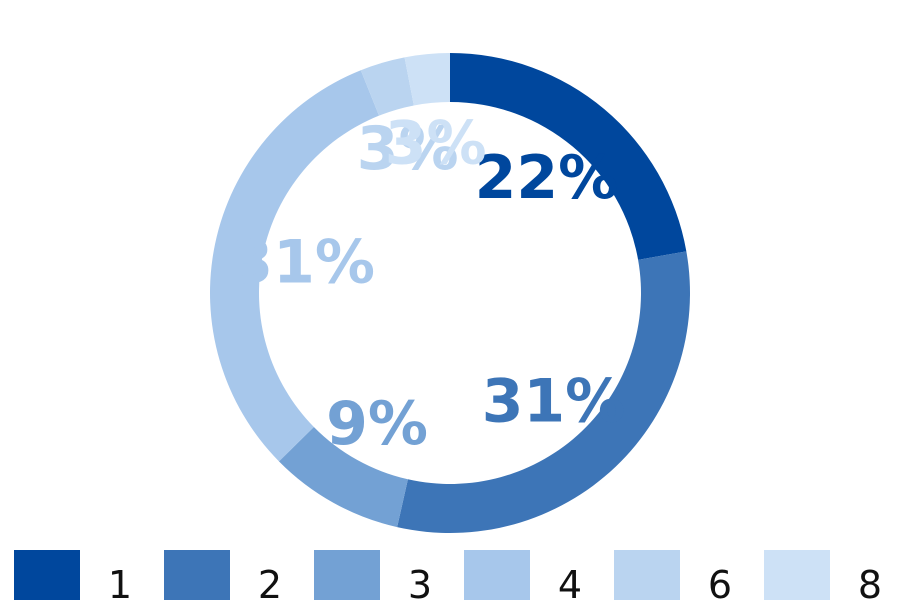  Describe the element at coordinates (408, 149) in the screenshot. I see `slice-label-6: 3%` at that location.